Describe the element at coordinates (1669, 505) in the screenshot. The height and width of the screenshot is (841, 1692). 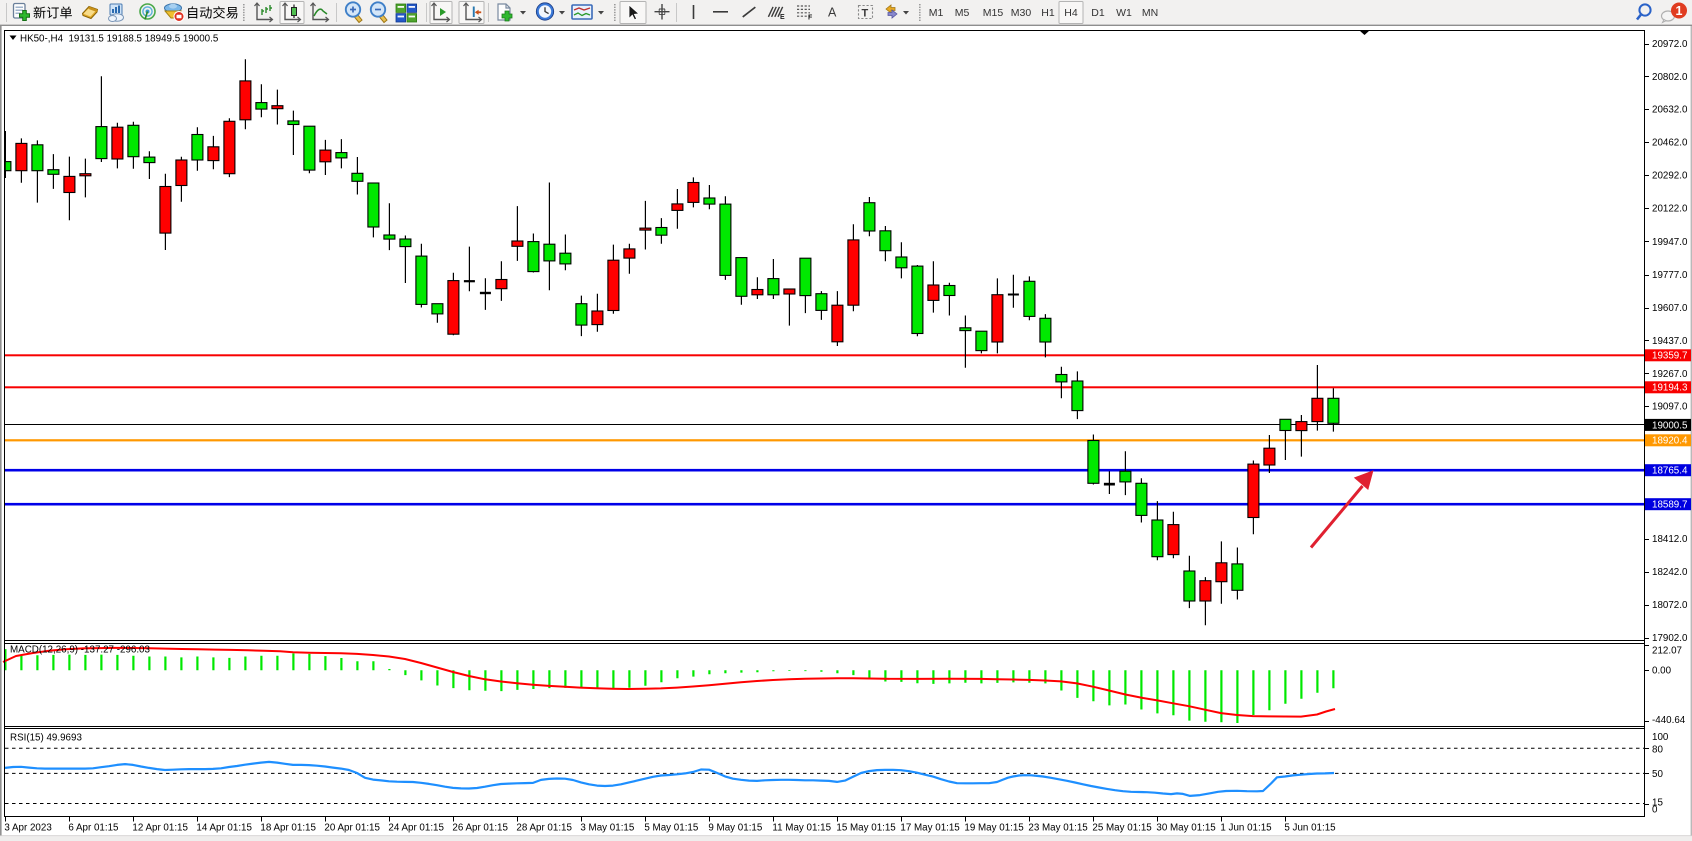
I see `svg-text: 18589.7` at that location.